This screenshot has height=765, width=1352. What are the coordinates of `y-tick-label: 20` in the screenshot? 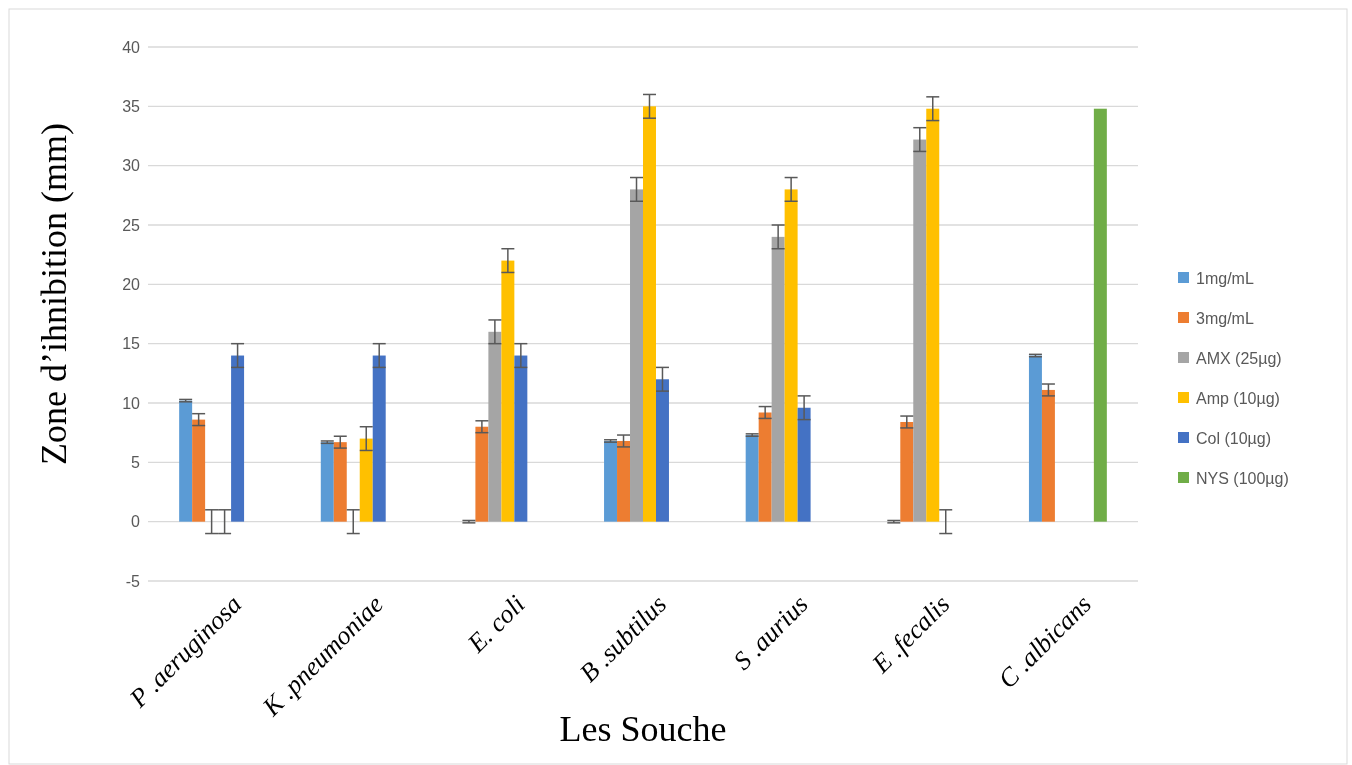 It's located at (131, 284).